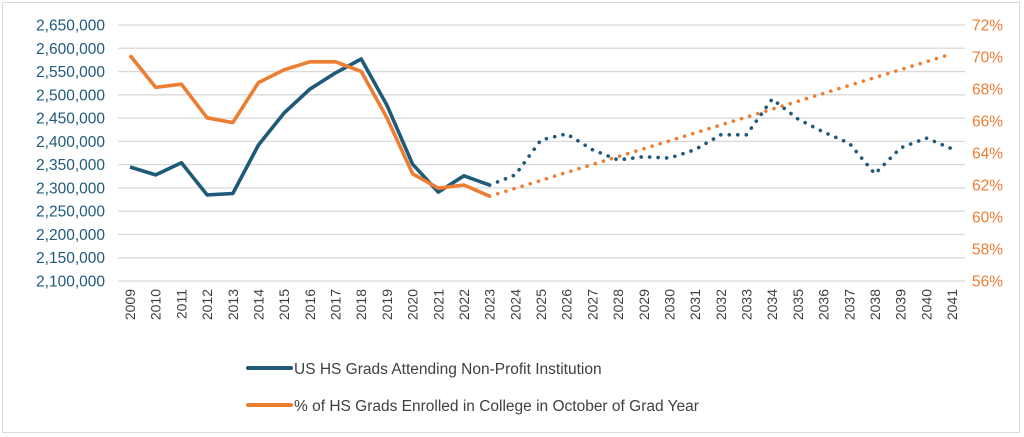 The width and height of the screenshot is (1024, 437). Describe the element at coordinates (987, 58) in the screenshot. I see `right-axis-tick-label: 70%` at that location.